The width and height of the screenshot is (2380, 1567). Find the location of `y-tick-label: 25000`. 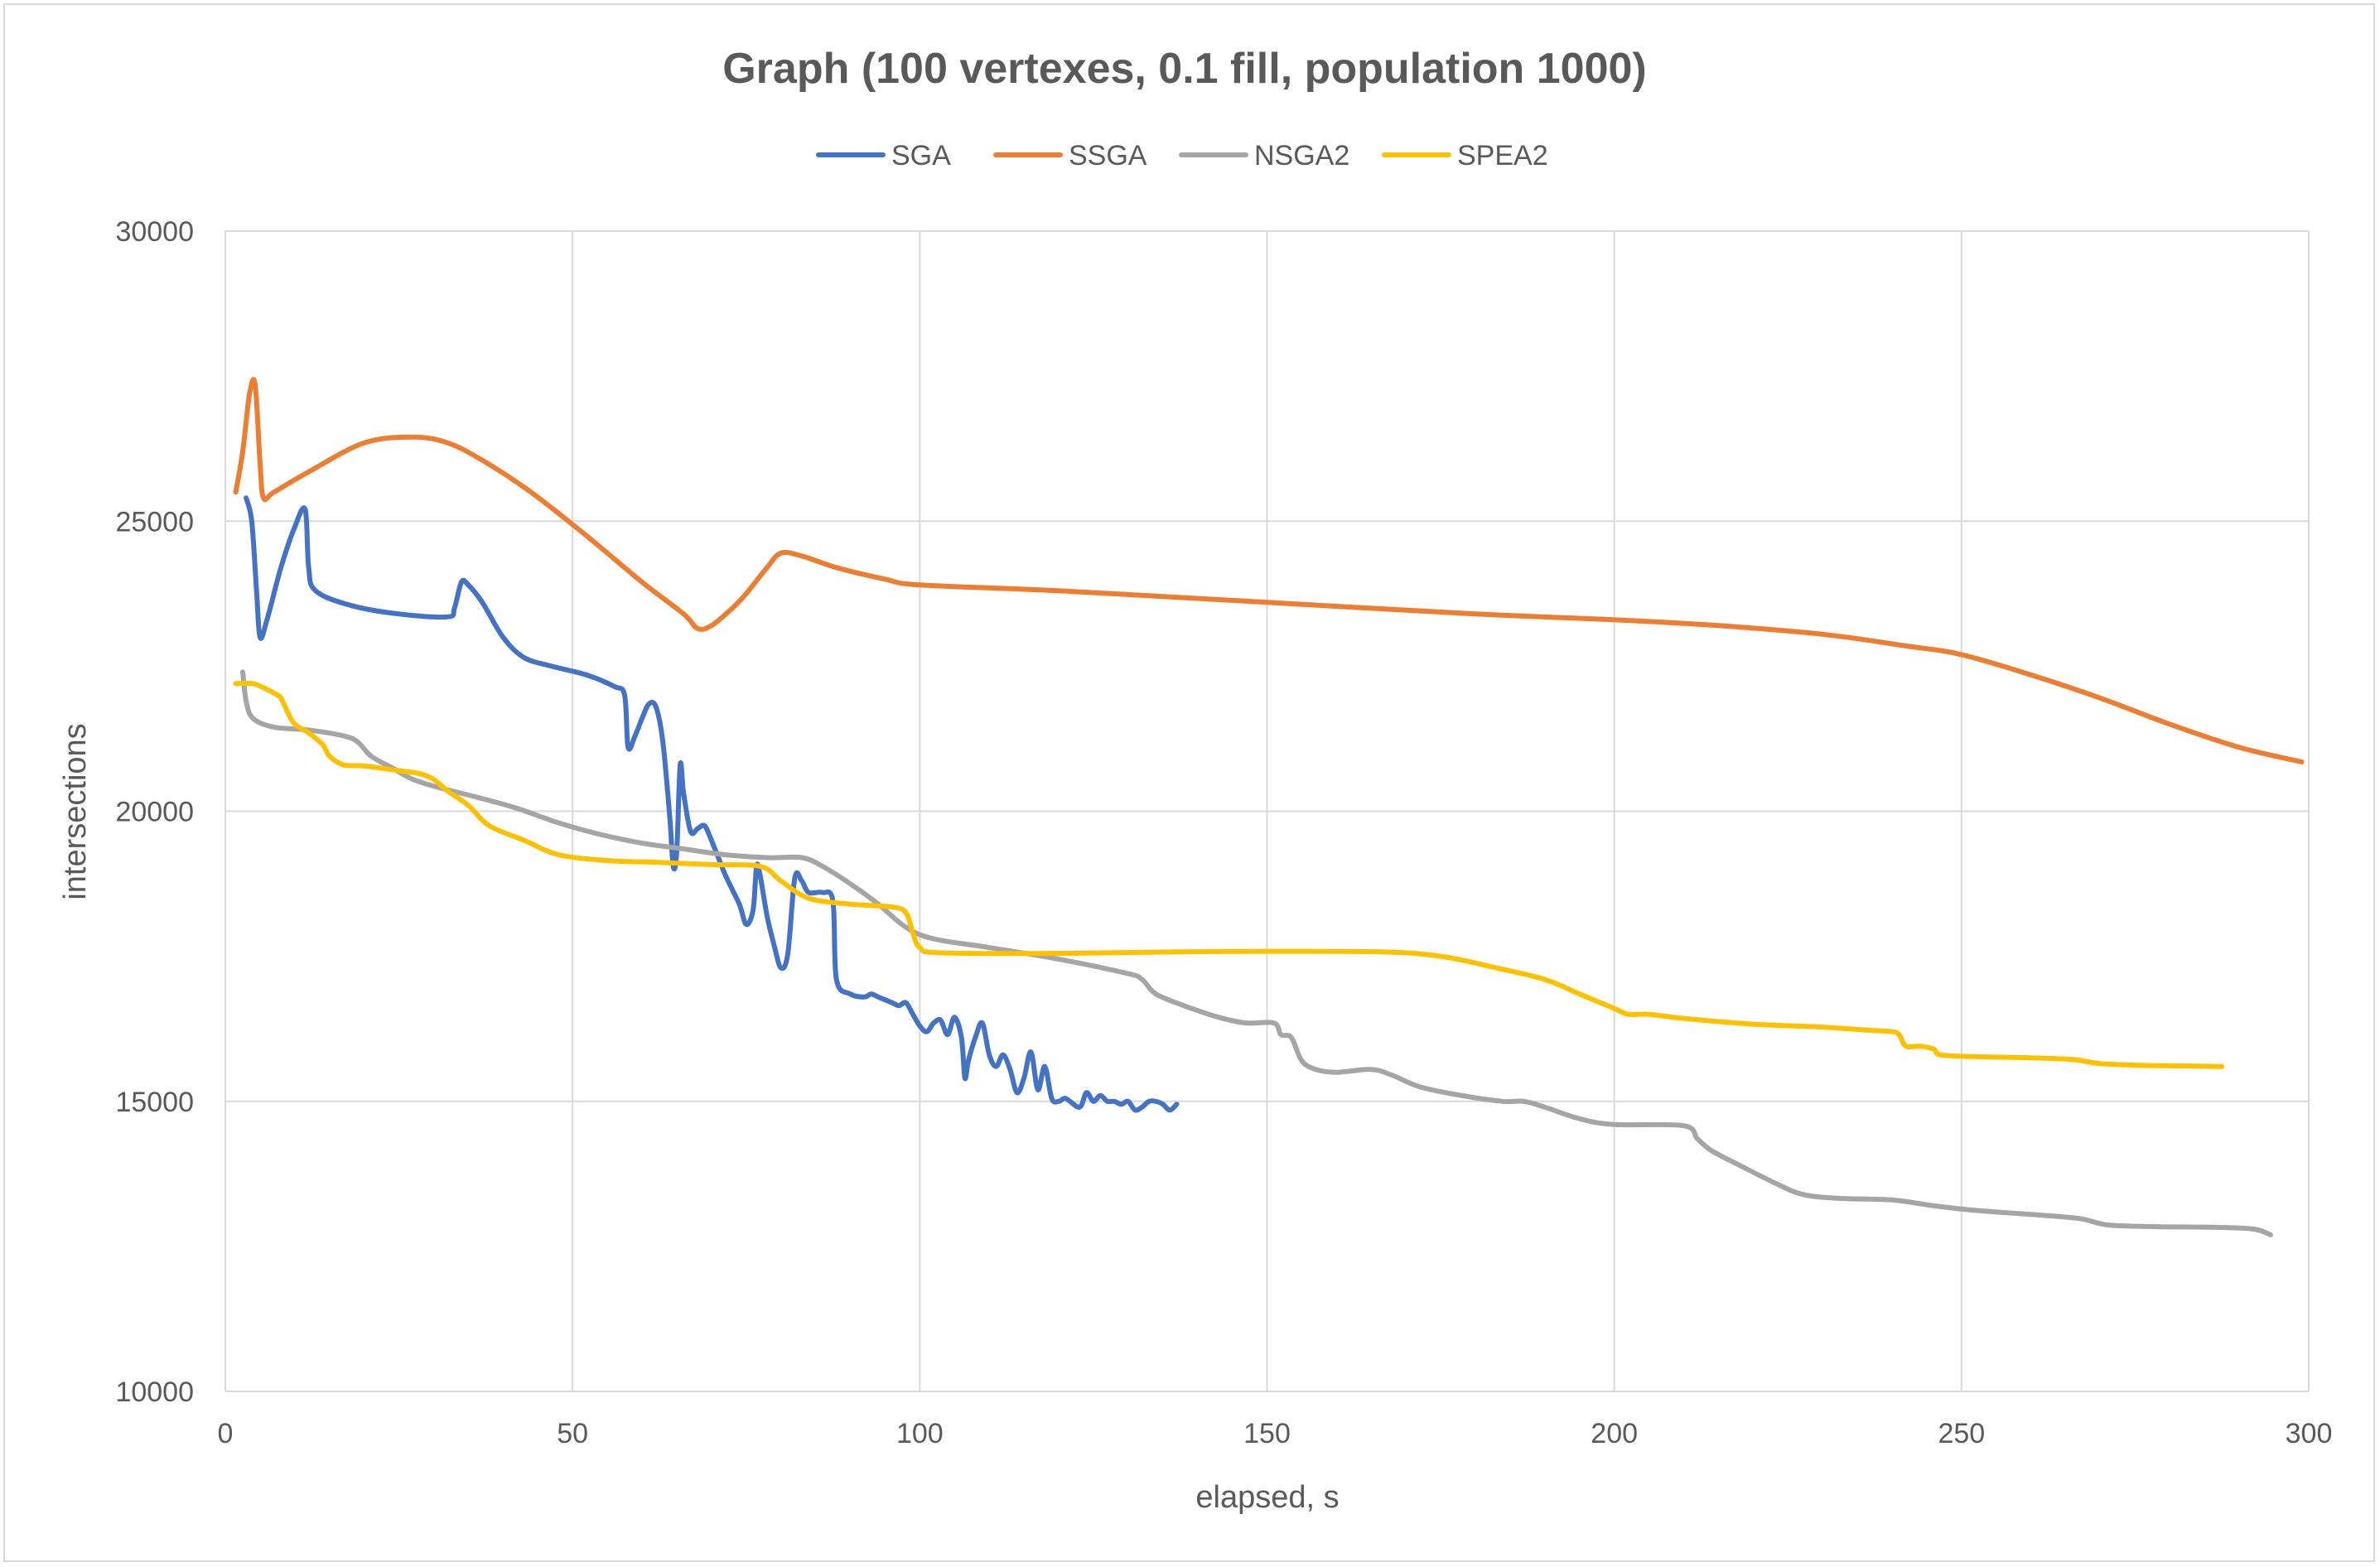

y-tick-label: 25000 is located at coordinates (154, 522).